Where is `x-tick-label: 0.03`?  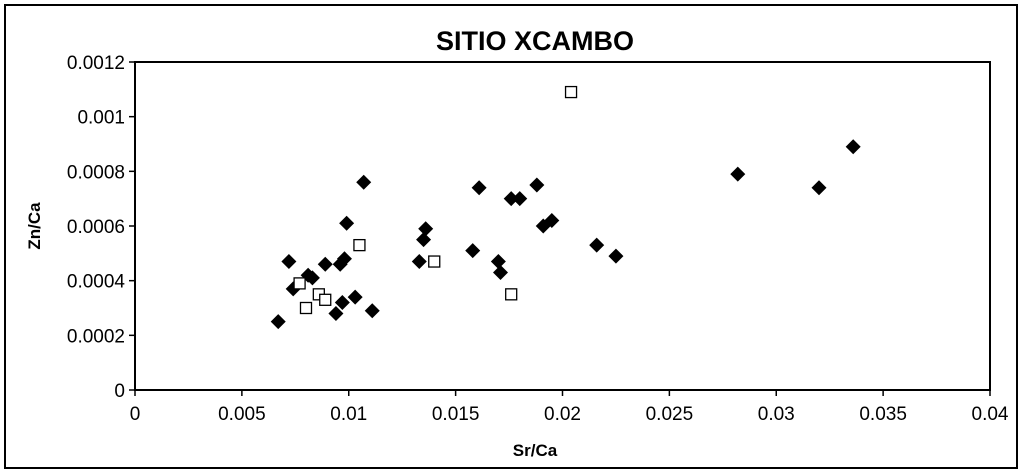 x-tick-label: 0.03 is located at coordinates (776, 414).